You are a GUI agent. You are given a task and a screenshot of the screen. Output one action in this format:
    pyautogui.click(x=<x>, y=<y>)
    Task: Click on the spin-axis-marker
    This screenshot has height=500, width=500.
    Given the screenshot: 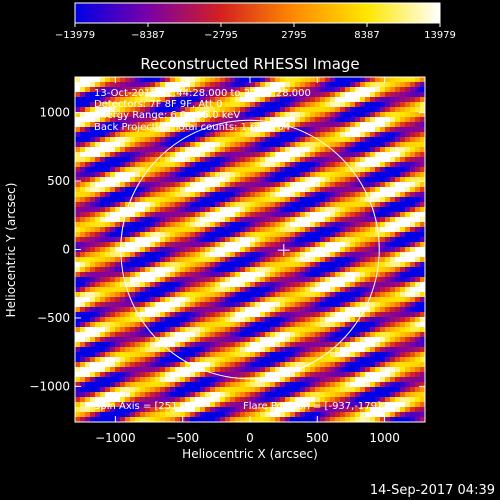 What is the action you would take?
    pyautogui.click(x=283, y=250)
    